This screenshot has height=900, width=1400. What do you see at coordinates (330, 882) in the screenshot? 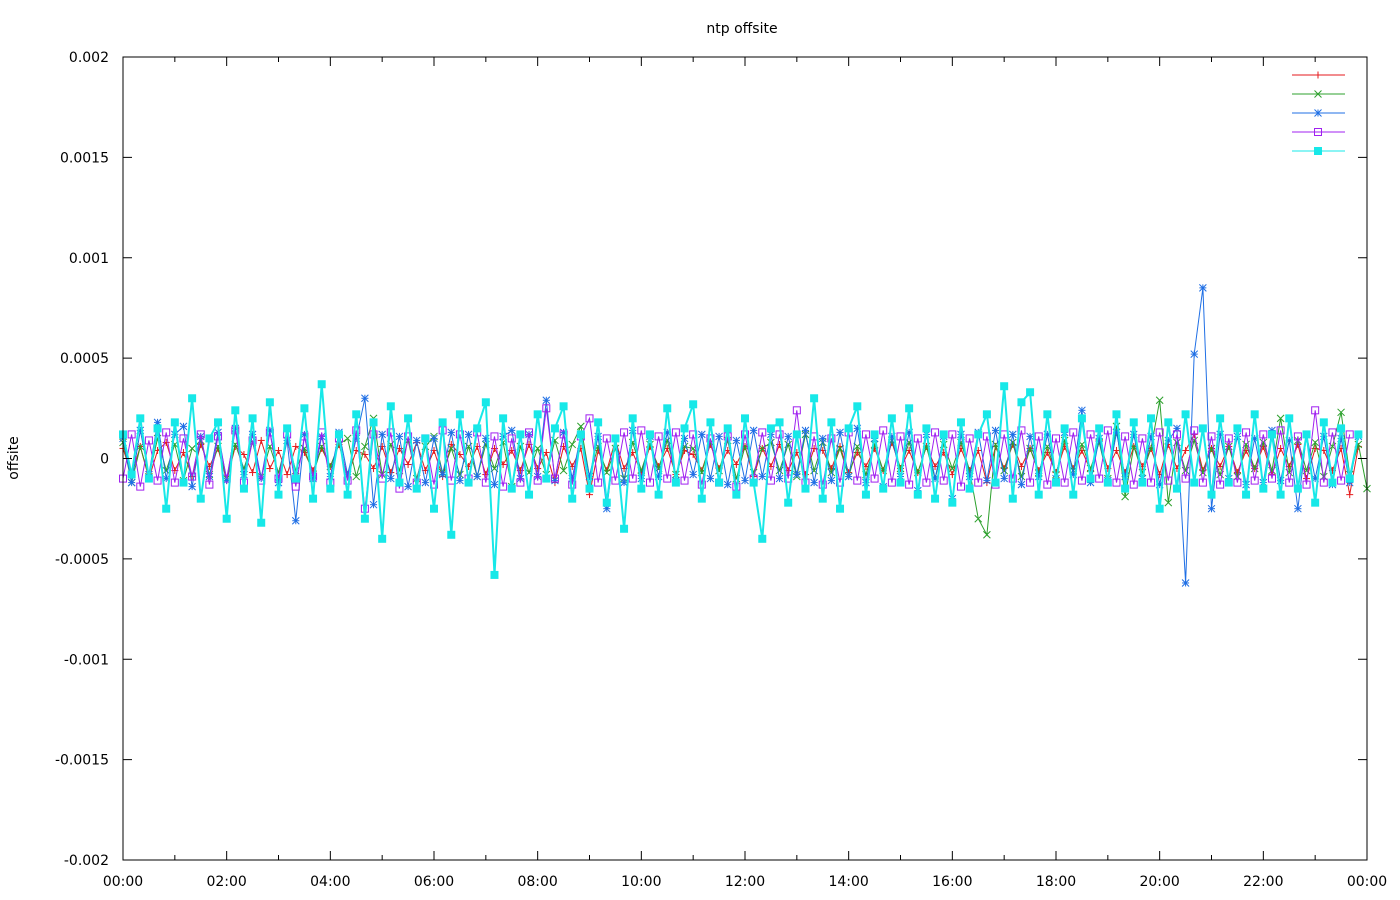
I see `x-tick-label: 04:00` at bounding box center [330, 882].